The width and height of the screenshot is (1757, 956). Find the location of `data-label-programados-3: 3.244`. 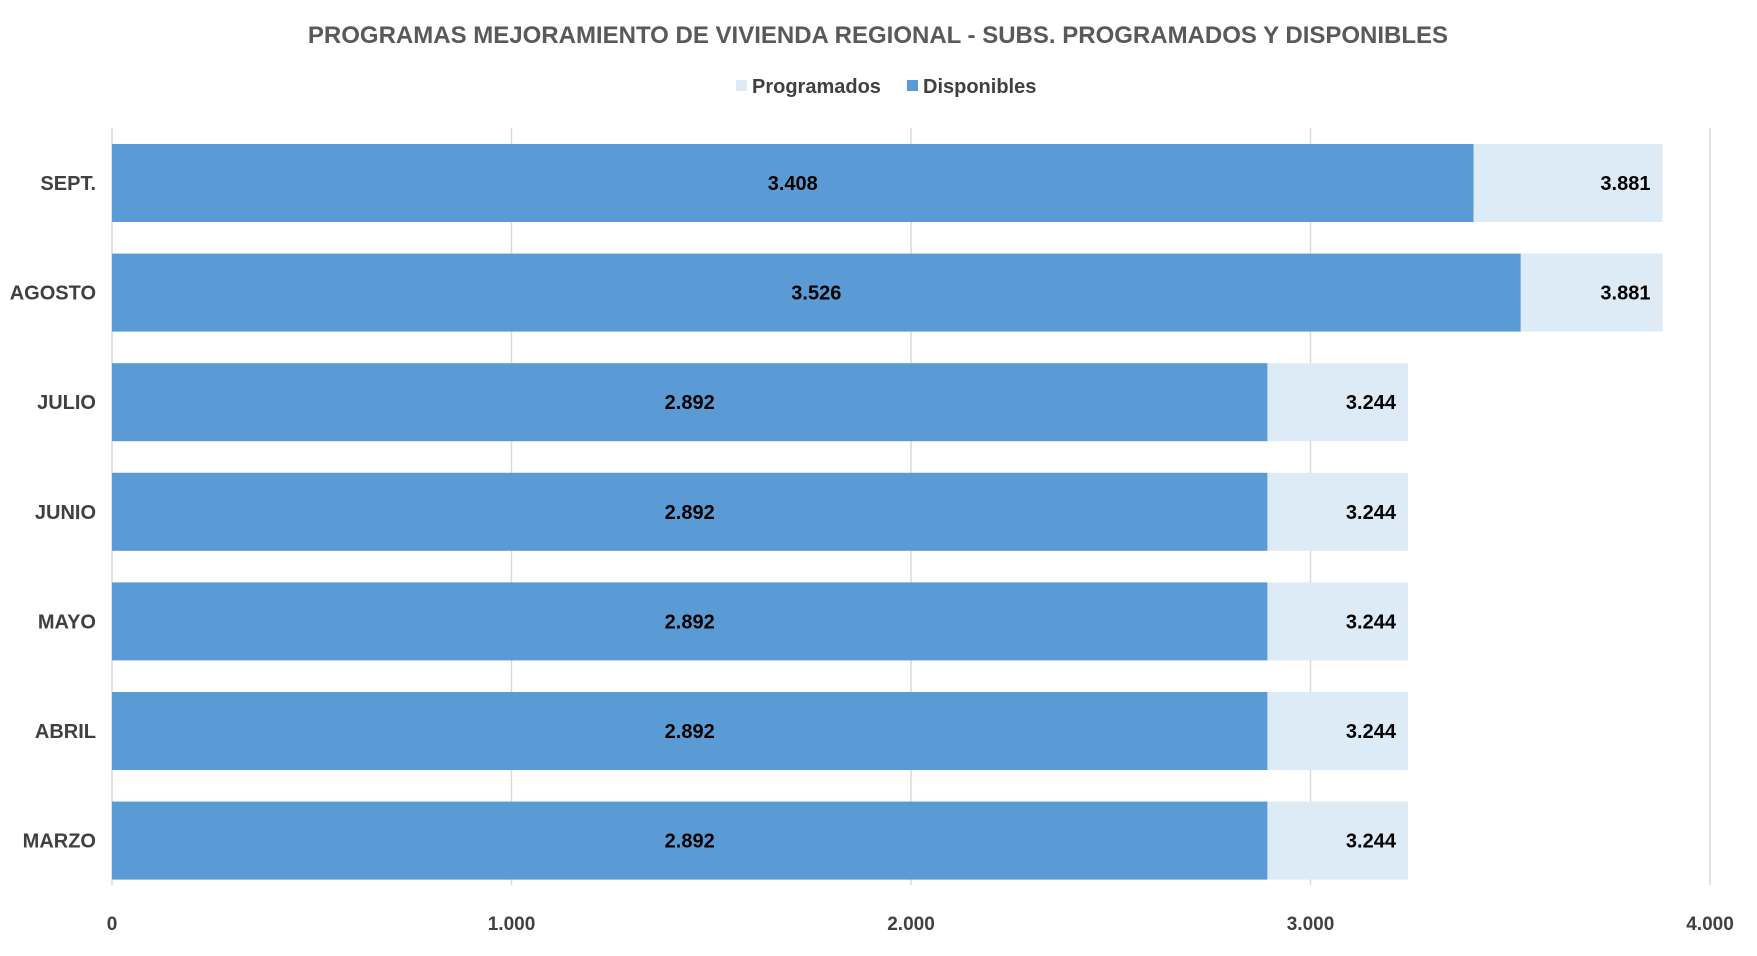

data-label-programados-3: 3.244 is located at coordinates (1371, 513).